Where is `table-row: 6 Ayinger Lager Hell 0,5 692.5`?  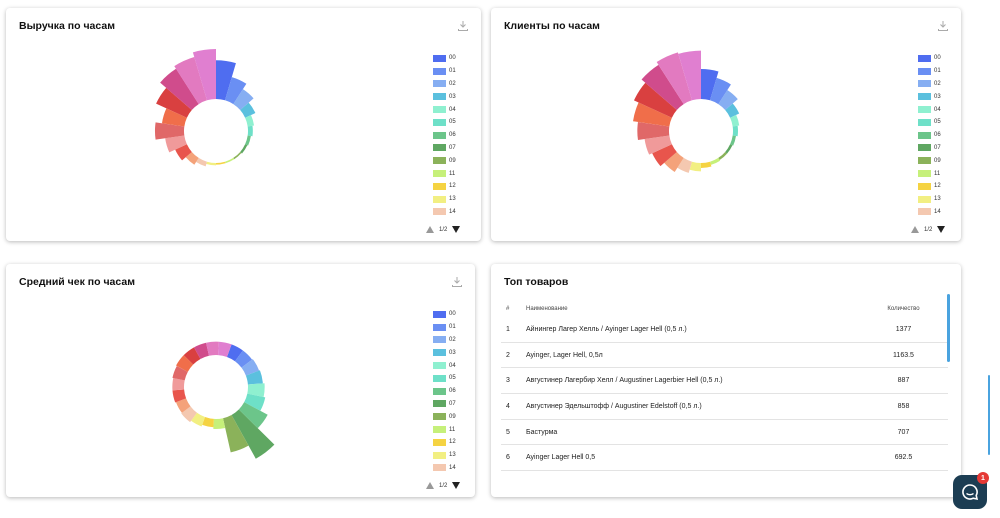
table-row: 6 Ayinger Lager Hell 0,5 692.5 is located at coordinates (724, 458).